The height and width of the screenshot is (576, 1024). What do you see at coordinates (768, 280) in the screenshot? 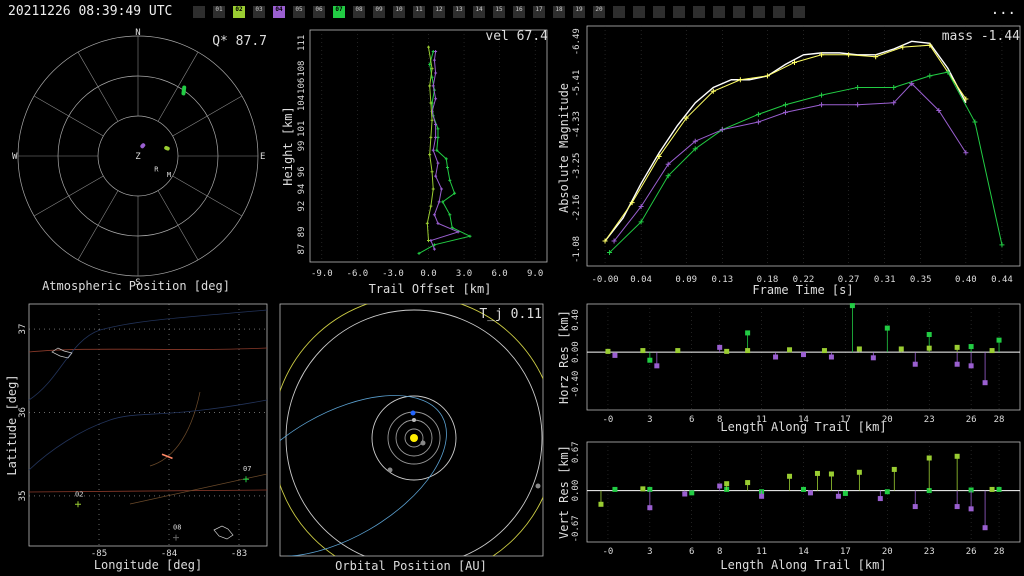
I see `mag-xtick: 0.18` at bounding box center [768, 280].